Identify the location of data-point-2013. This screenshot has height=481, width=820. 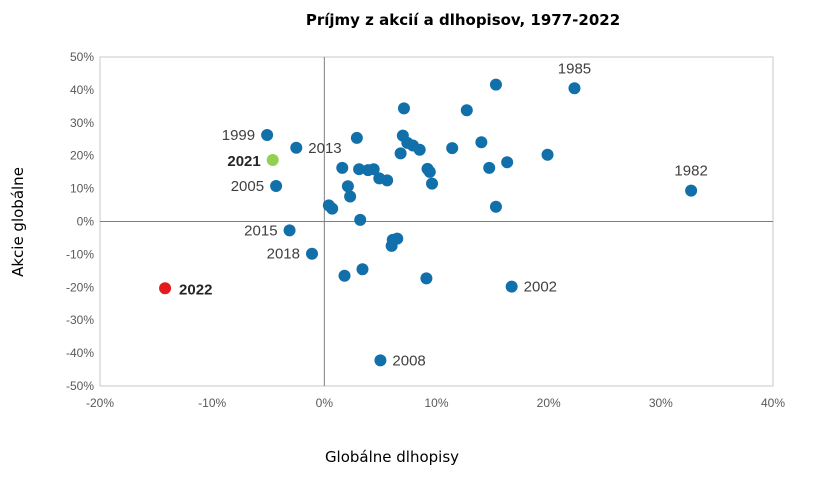
(296, 147).